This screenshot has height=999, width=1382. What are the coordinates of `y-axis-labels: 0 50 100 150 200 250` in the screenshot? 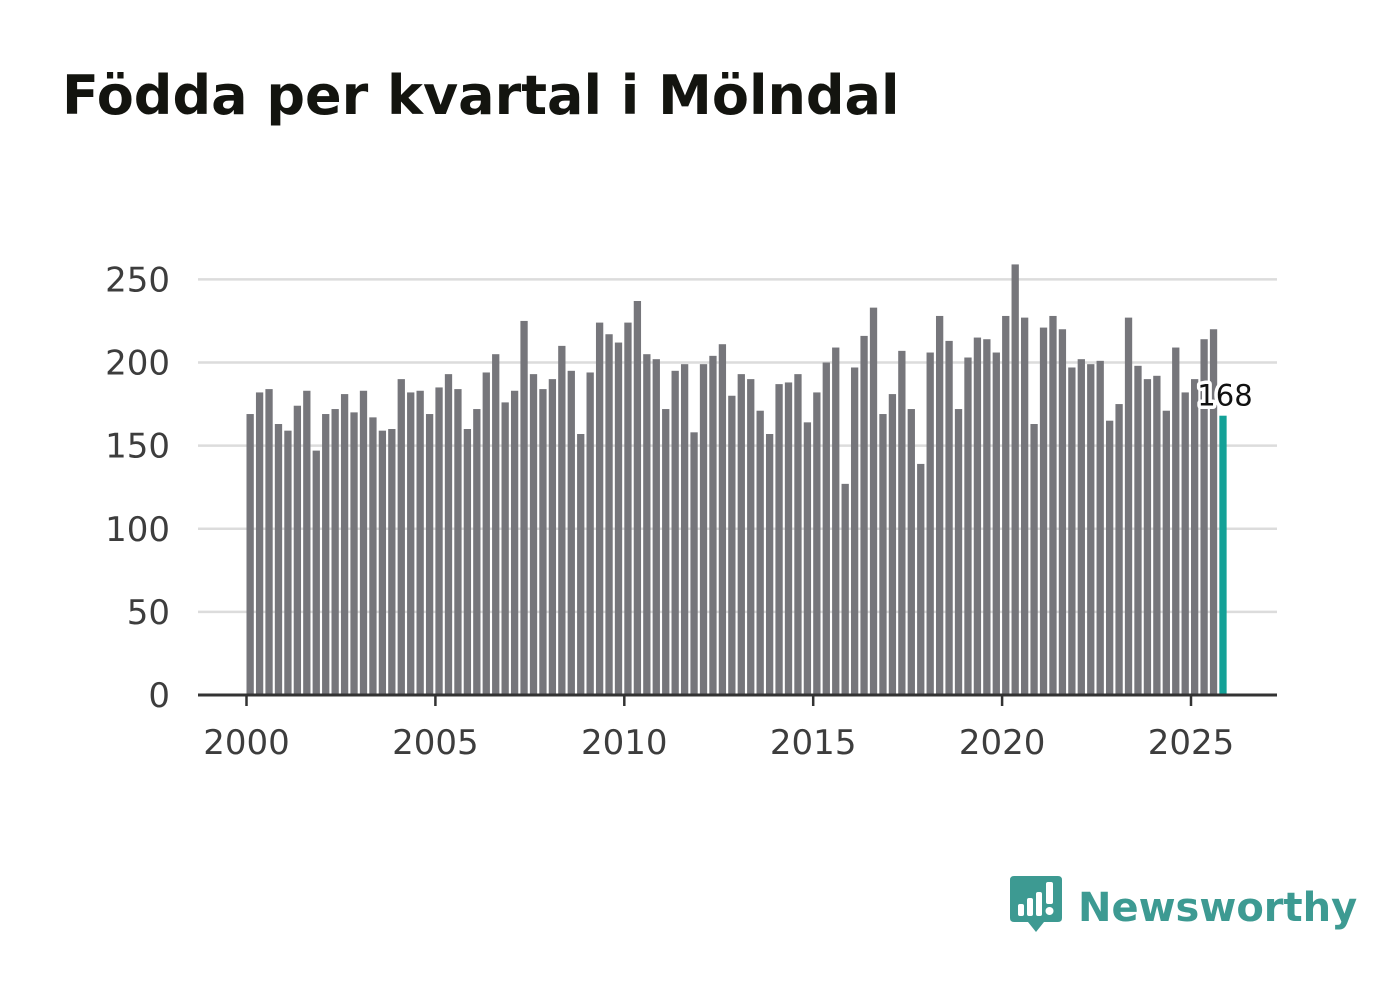 It's located at (137, 488).